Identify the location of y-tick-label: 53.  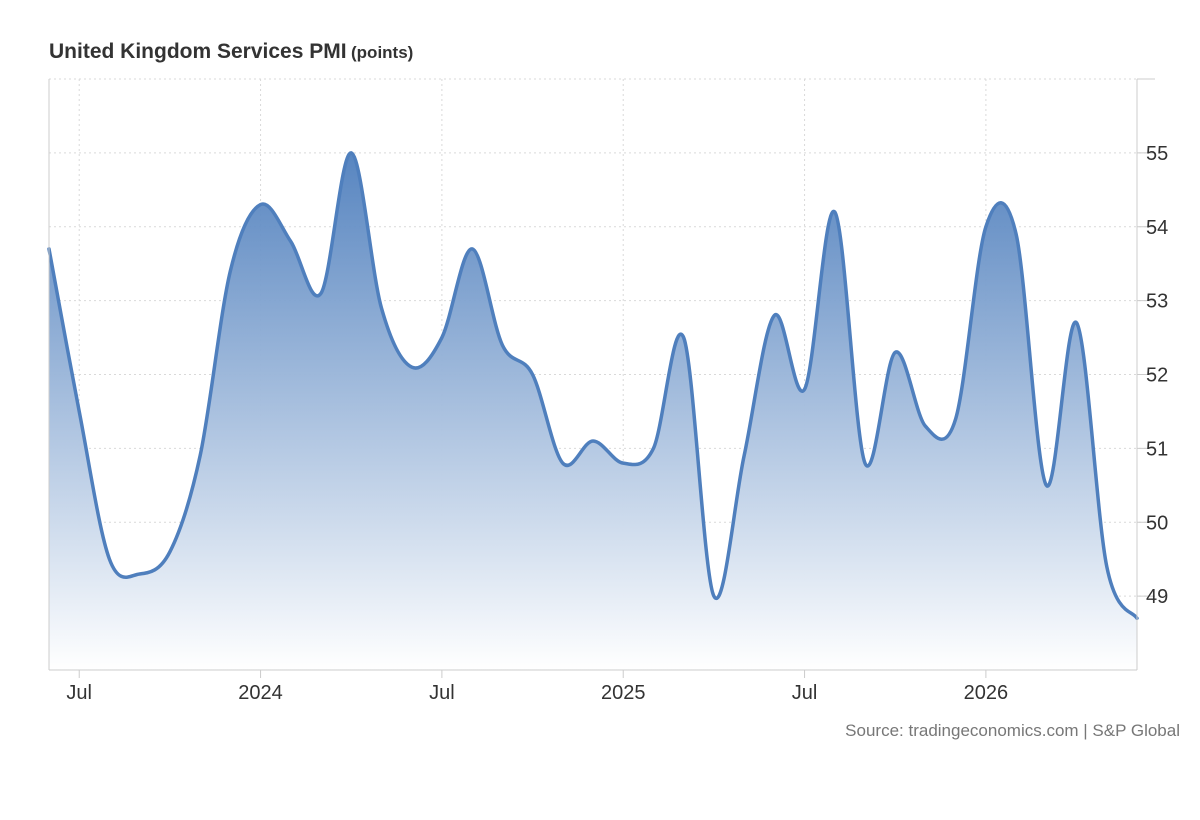
(1157, 302).